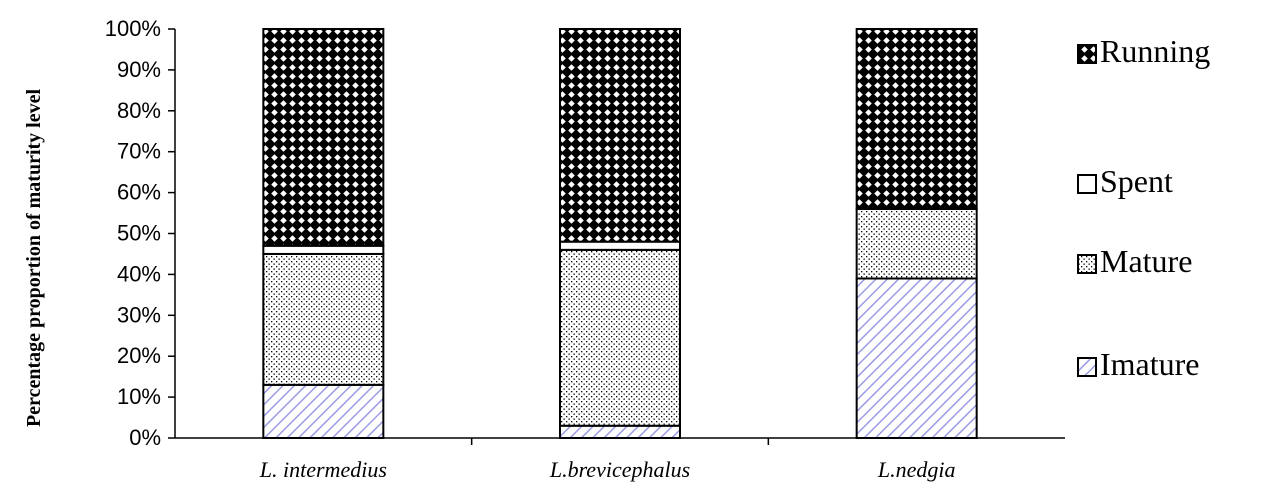 The width and height of the screenshot is (1274, 494). What do you see at coordinates (916, 469) in the screenshot?
I see `x-category-label: L.nedgia` at bounding box center [916, 469].